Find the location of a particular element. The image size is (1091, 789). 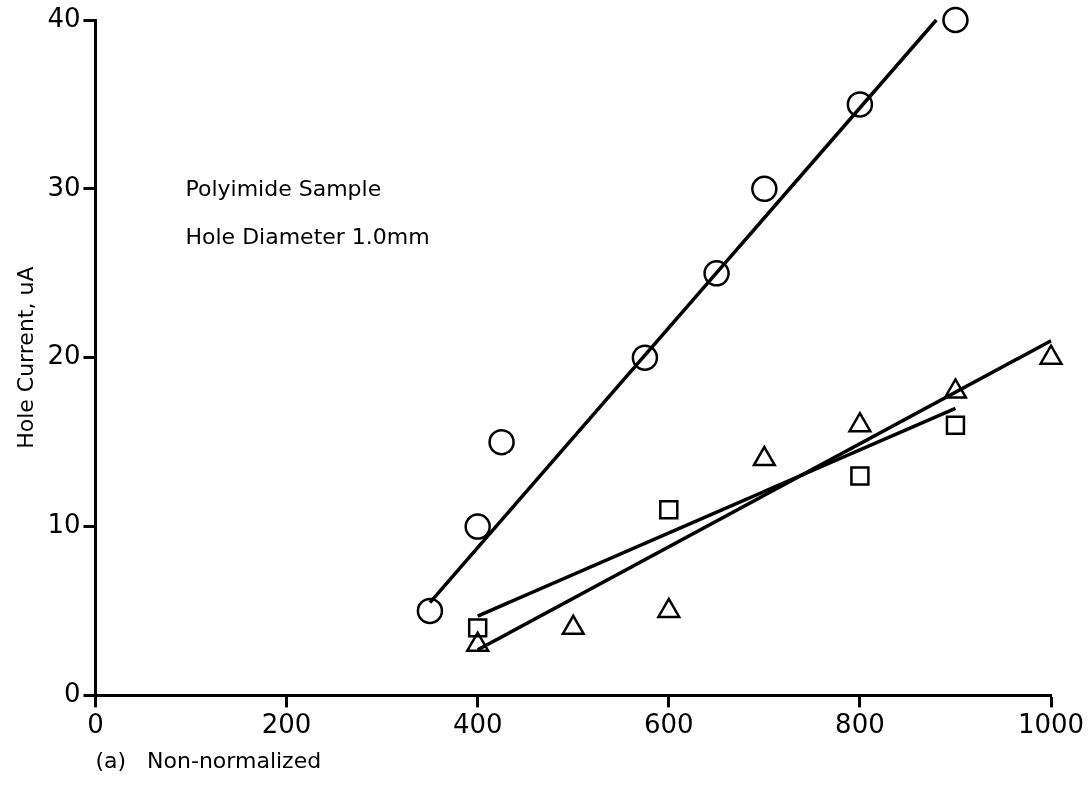

x-tick-label: 600 is located at coordinates (668, 723).